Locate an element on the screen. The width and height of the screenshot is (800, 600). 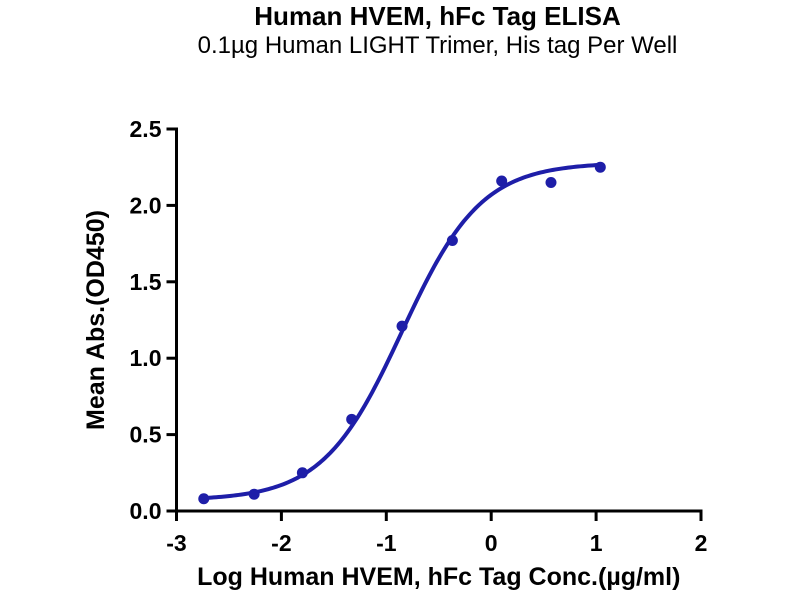
chart-title: Human HVEM, hFc Tag ELISA is located at coordinates (437, 16).